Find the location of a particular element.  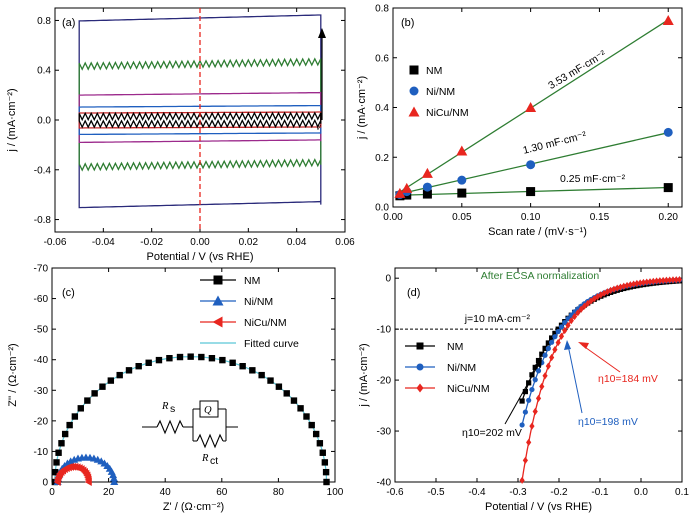

y-tick-label: 0.2 is located at coordinates (382, 158).